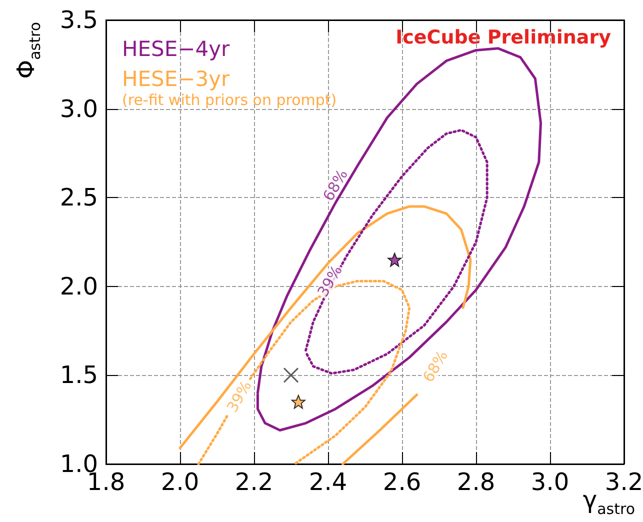 This screenshot has width=643, height=522. What do you see at coordinates (79, 198) in the screenshot?
I see `y-tick-label: 2.5` at bounding box center [79, 198].